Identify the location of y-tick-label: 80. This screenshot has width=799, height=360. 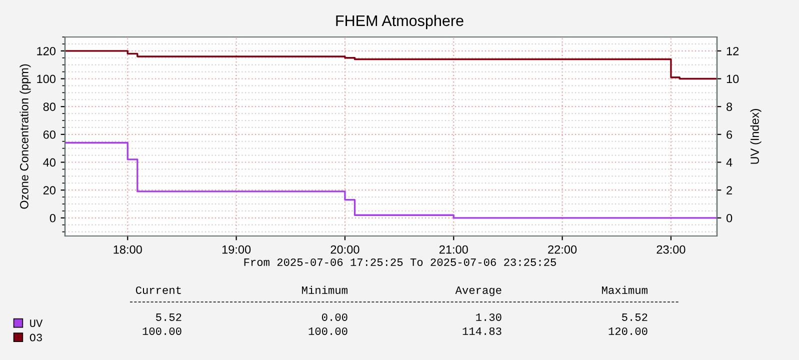
(49, 106).